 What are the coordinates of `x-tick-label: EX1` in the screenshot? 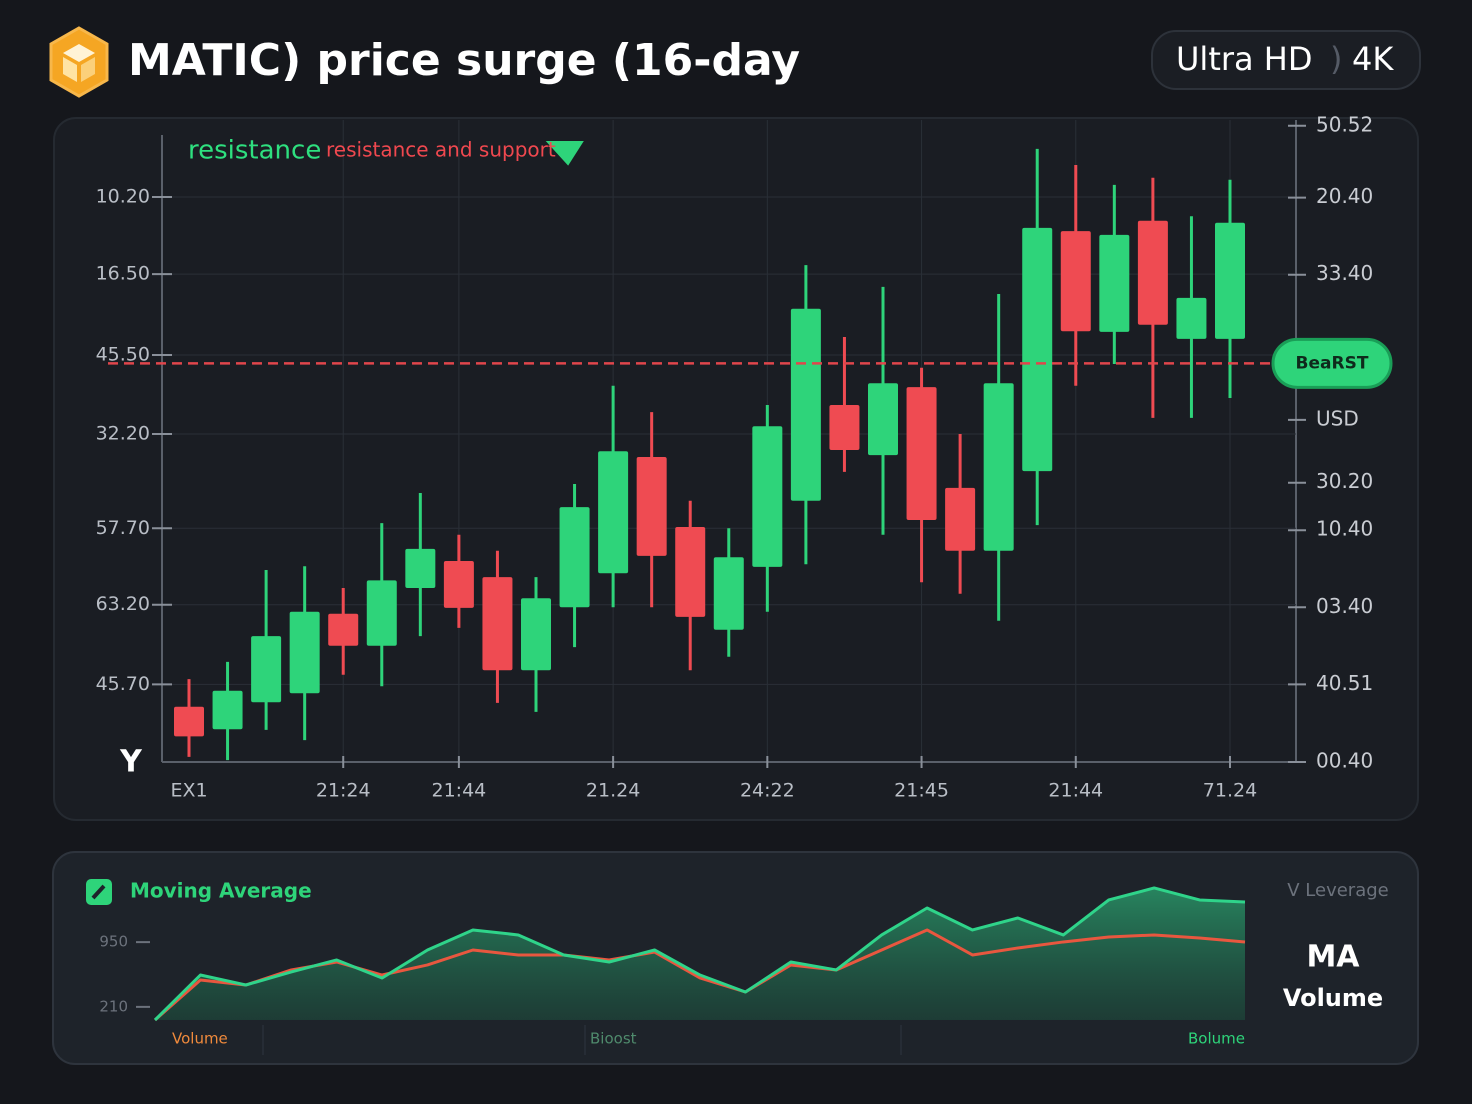 It's located at (188, 791).